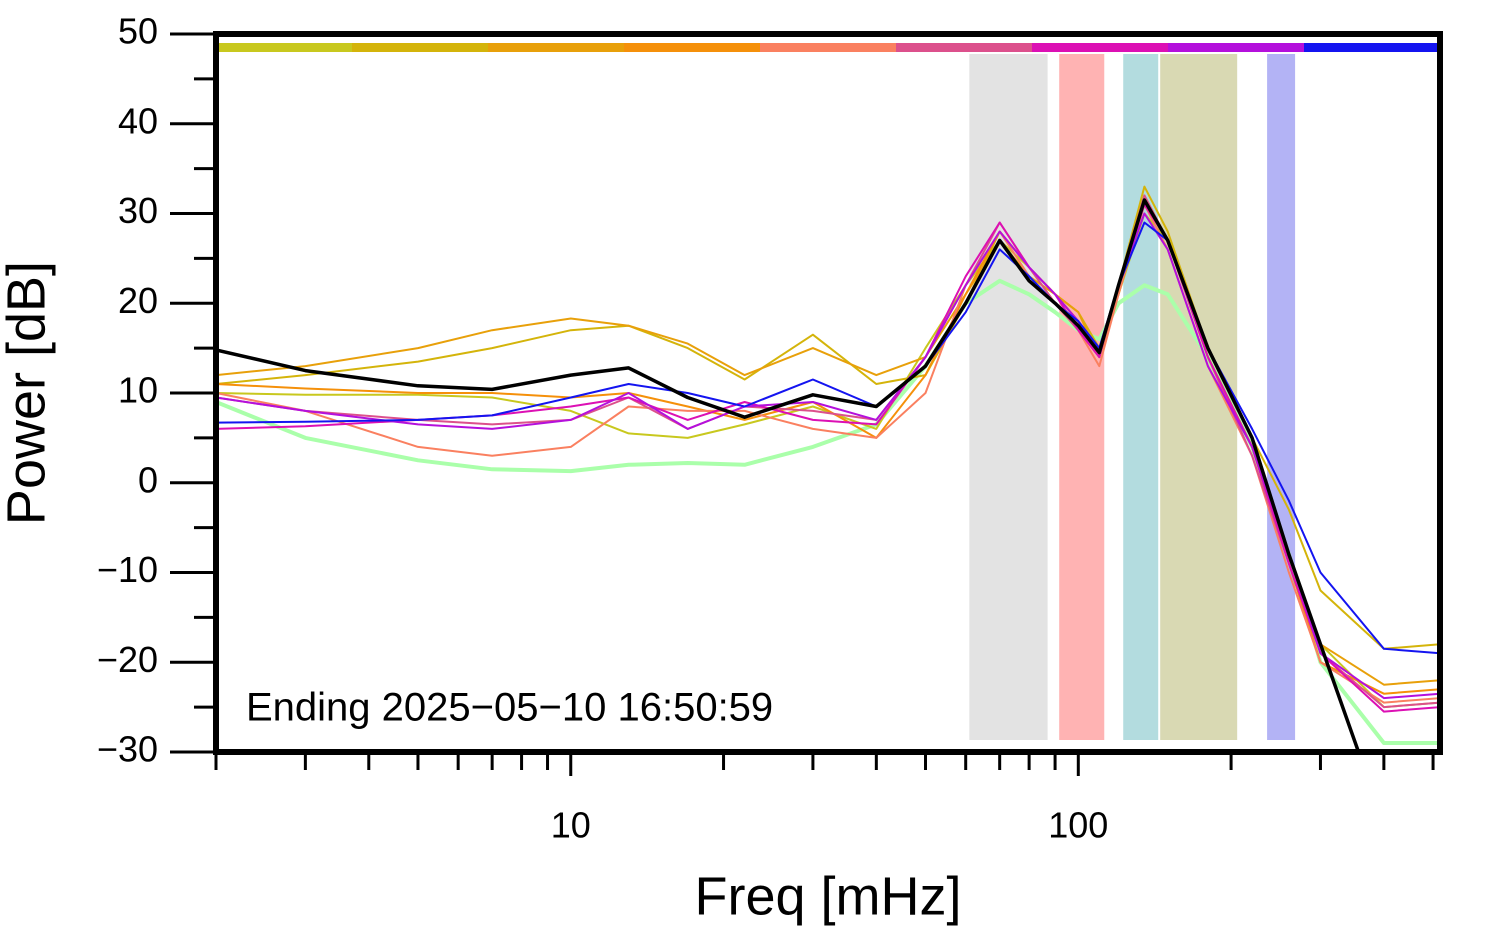  I want to click on x-tick-label: 100, so click(1078, 825).